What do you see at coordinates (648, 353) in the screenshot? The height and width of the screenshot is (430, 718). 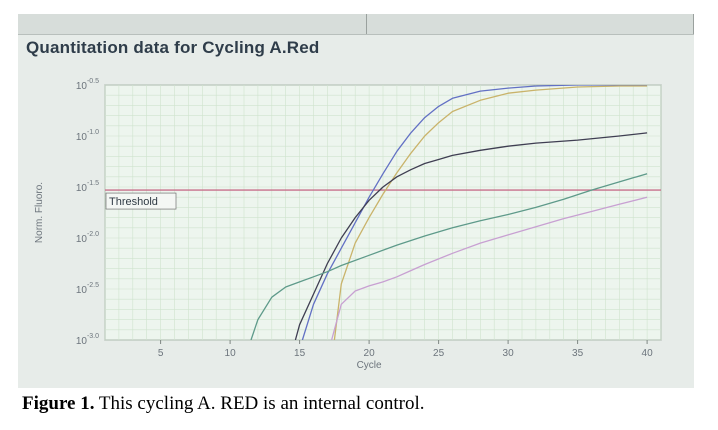 I see `x-tick-label: 40` at bounding box center [648, 353].